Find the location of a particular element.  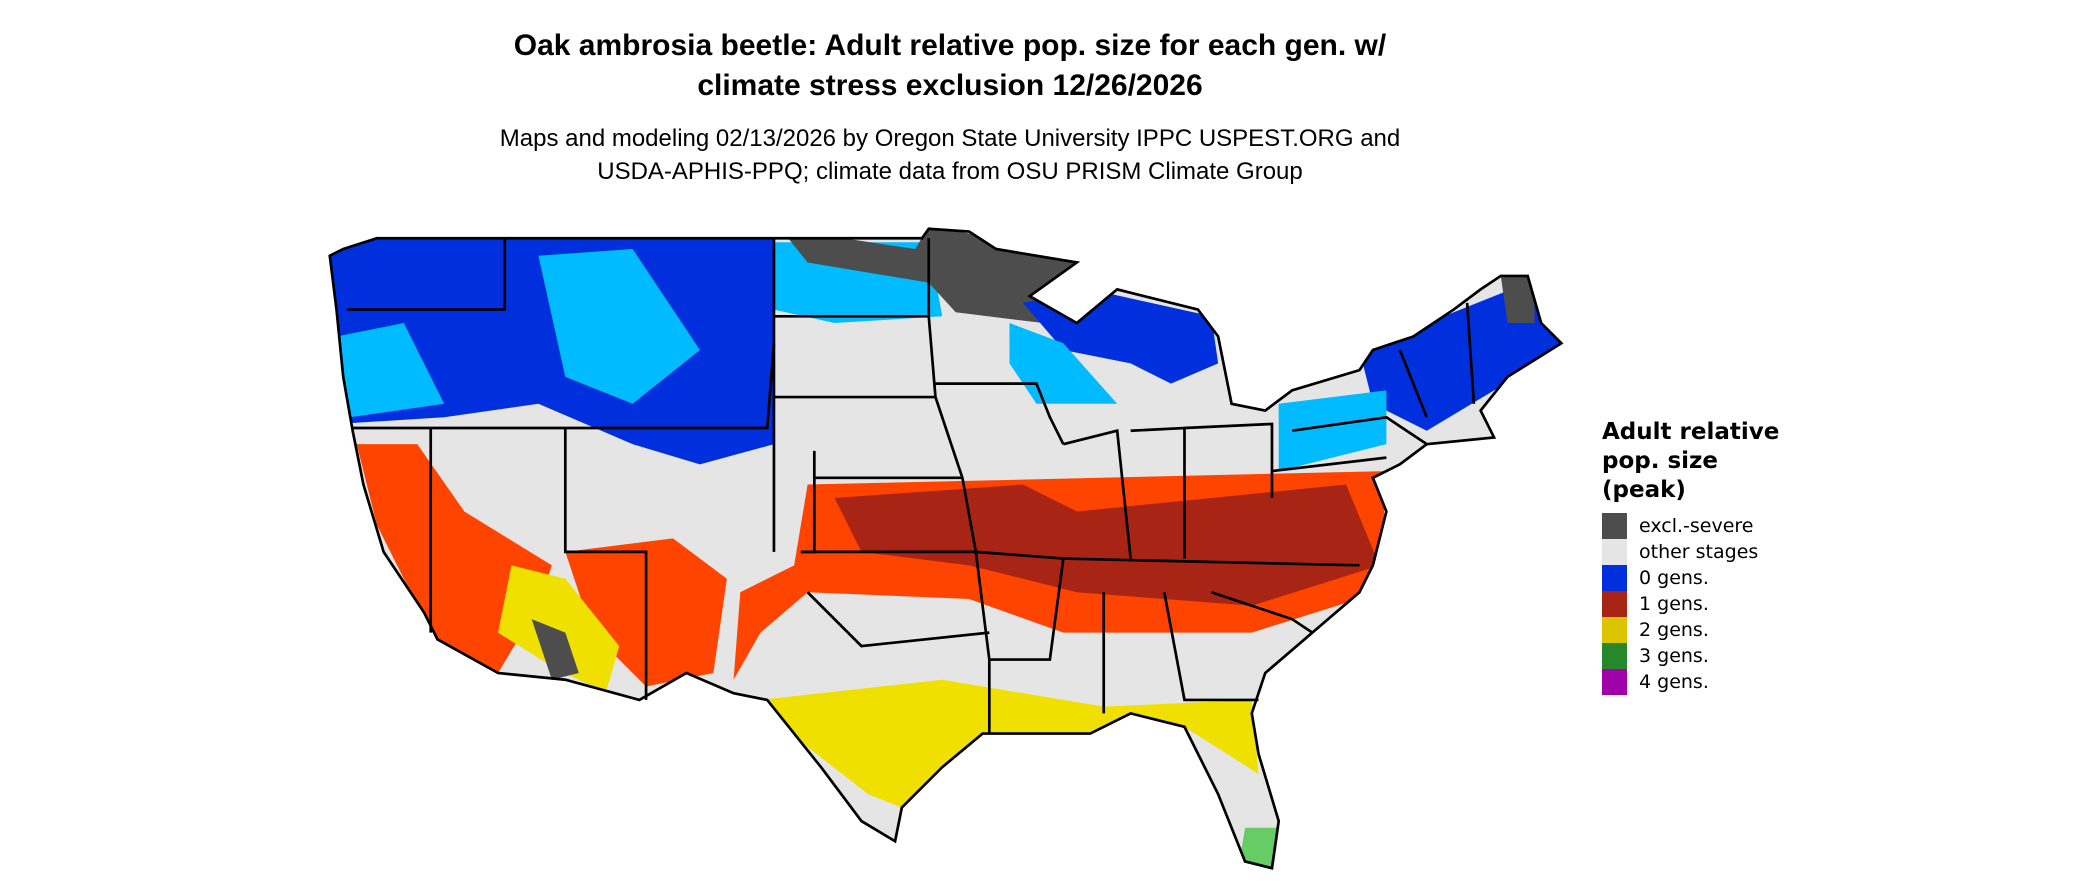

legend-item: 2 gens. is located at coordinates (1690, 630).